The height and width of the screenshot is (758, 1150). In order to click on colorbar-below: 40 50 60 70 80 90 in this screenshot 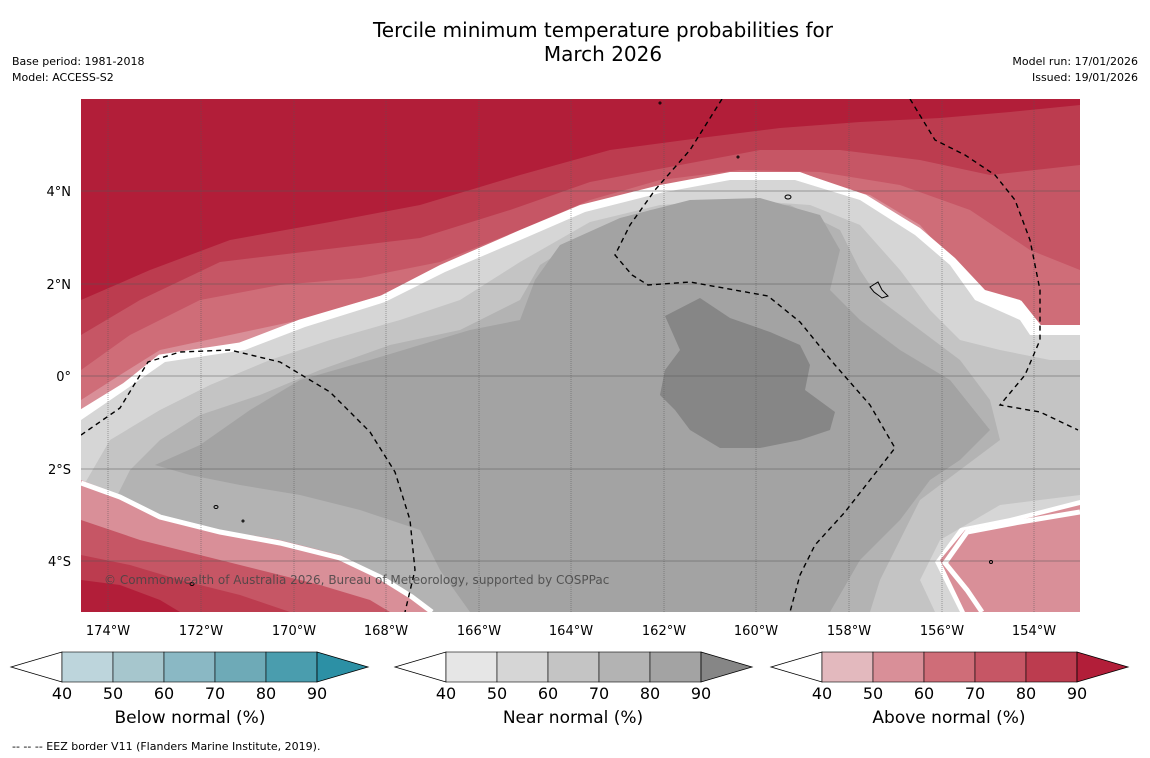, I will do `click(189, 677)`.